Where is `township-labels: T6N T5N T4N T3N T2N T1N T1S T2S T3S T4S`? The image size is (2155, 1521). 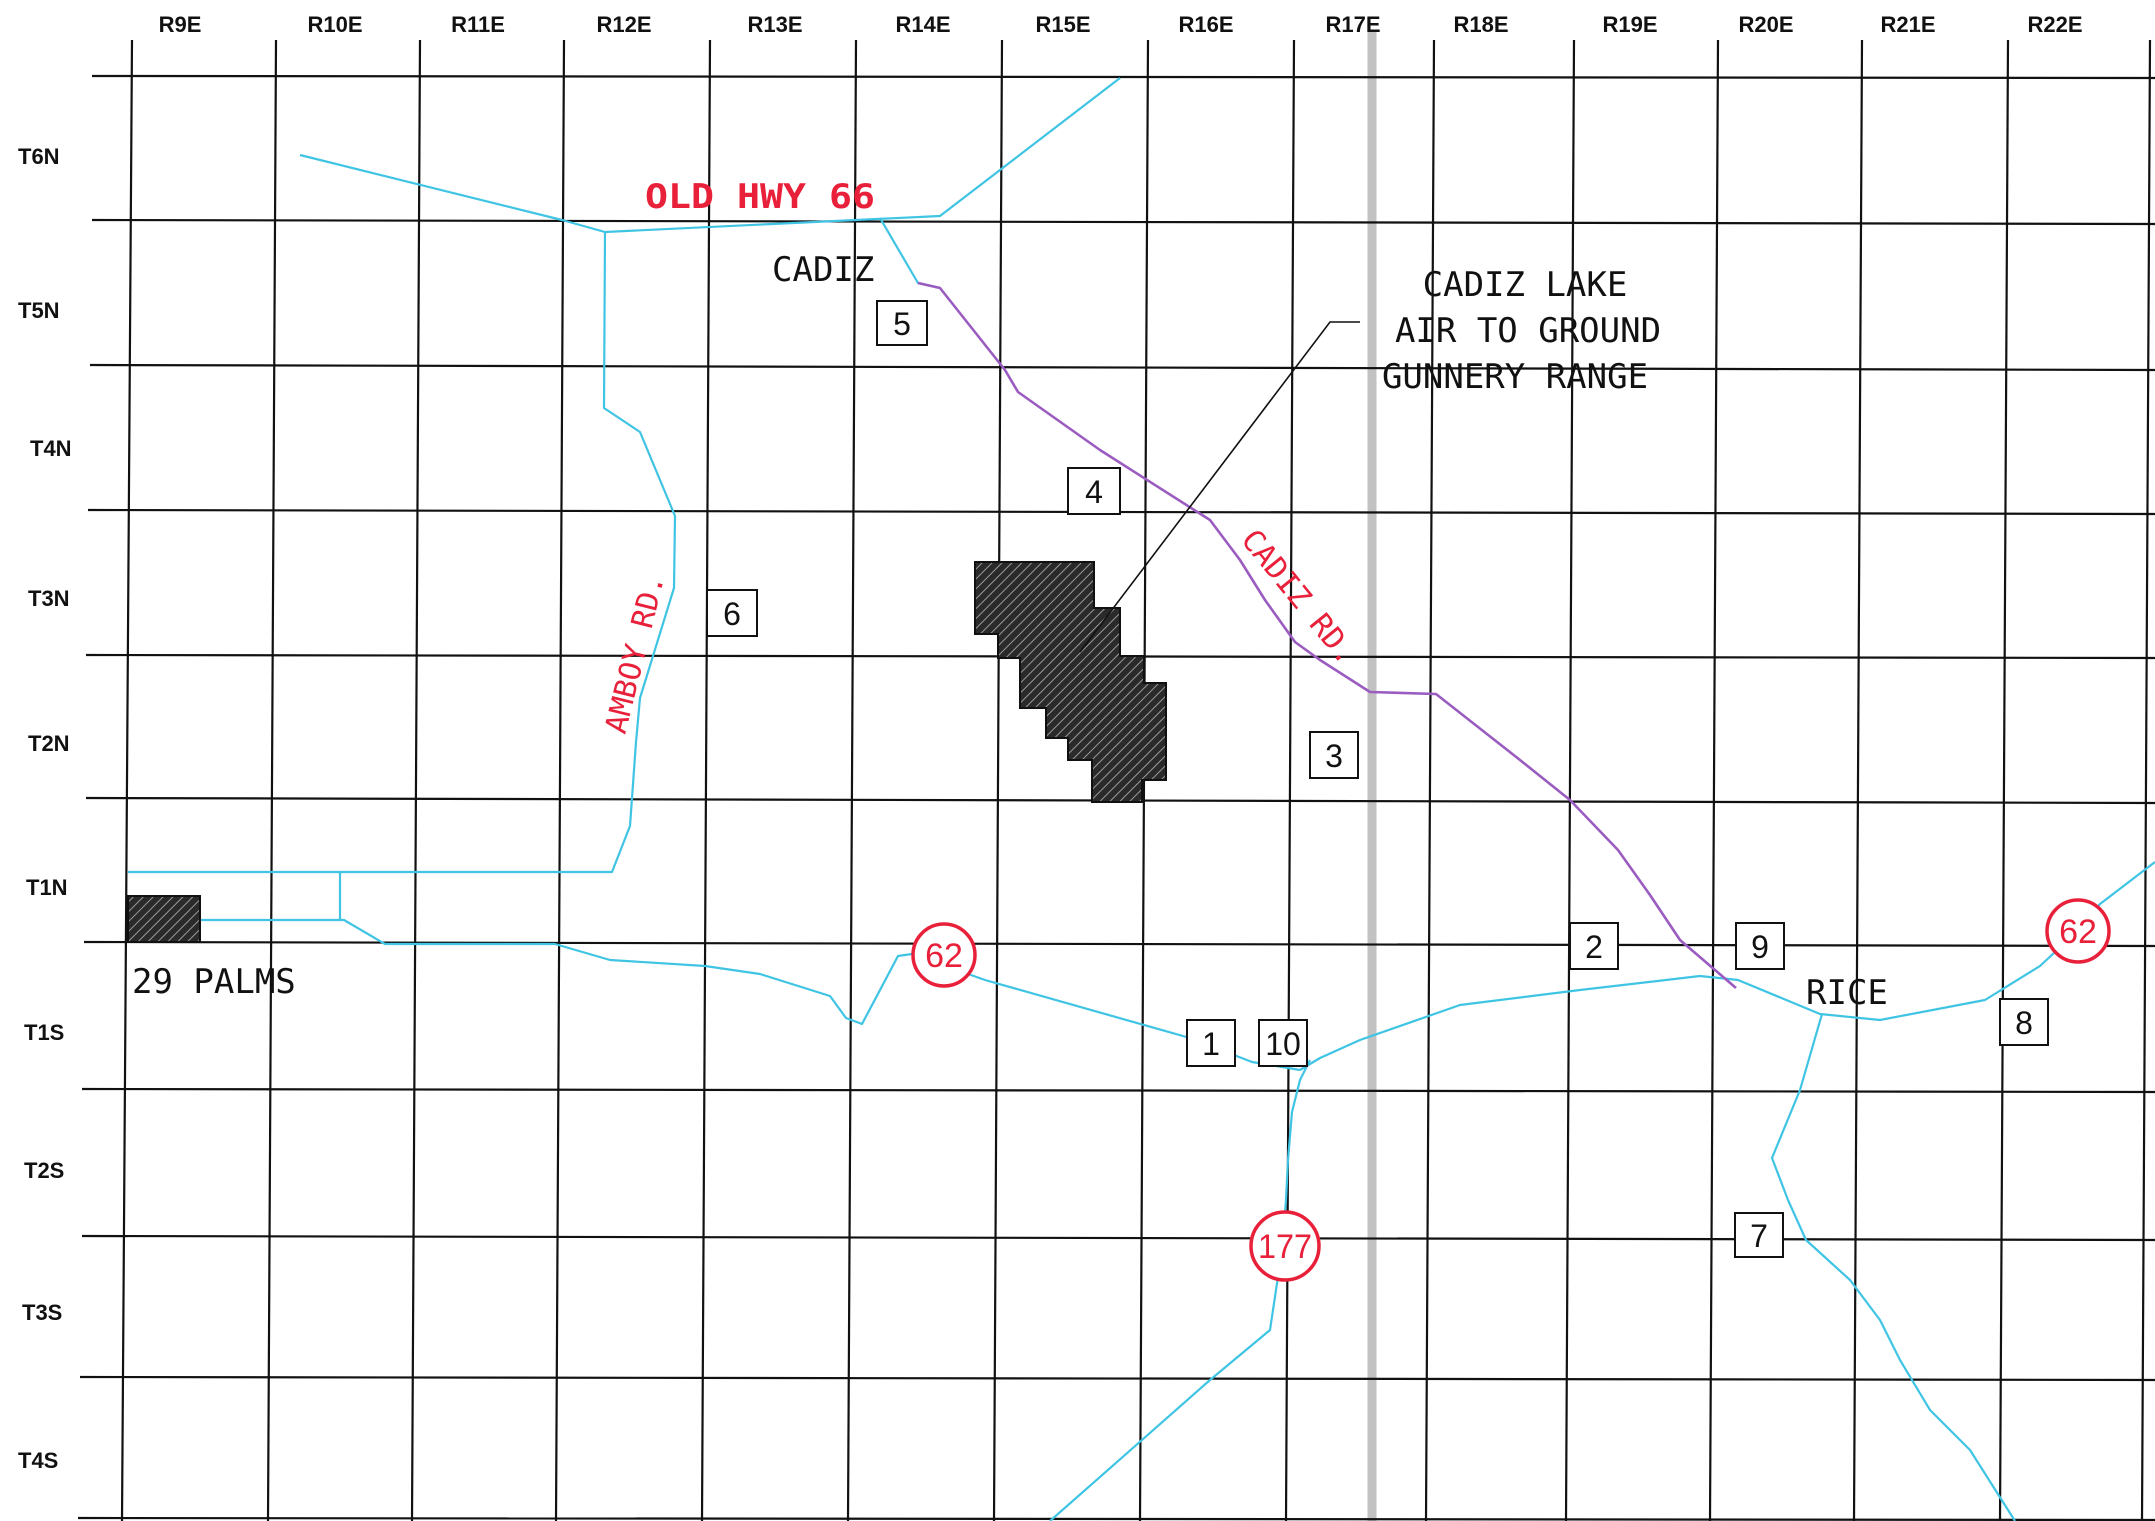
township-labels: T6N T5N T4N T3N T2N T1N T1S T2S T3S T4S is located at coordinates (45, 808).